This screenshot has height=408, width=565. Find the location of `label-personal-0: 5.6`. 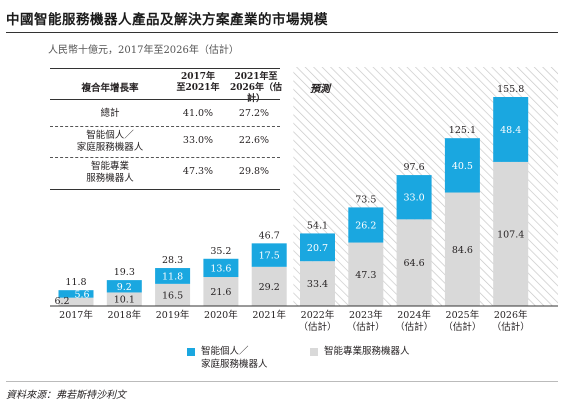

label-personal-0: 5.6 is located at coordinates (81, 294).